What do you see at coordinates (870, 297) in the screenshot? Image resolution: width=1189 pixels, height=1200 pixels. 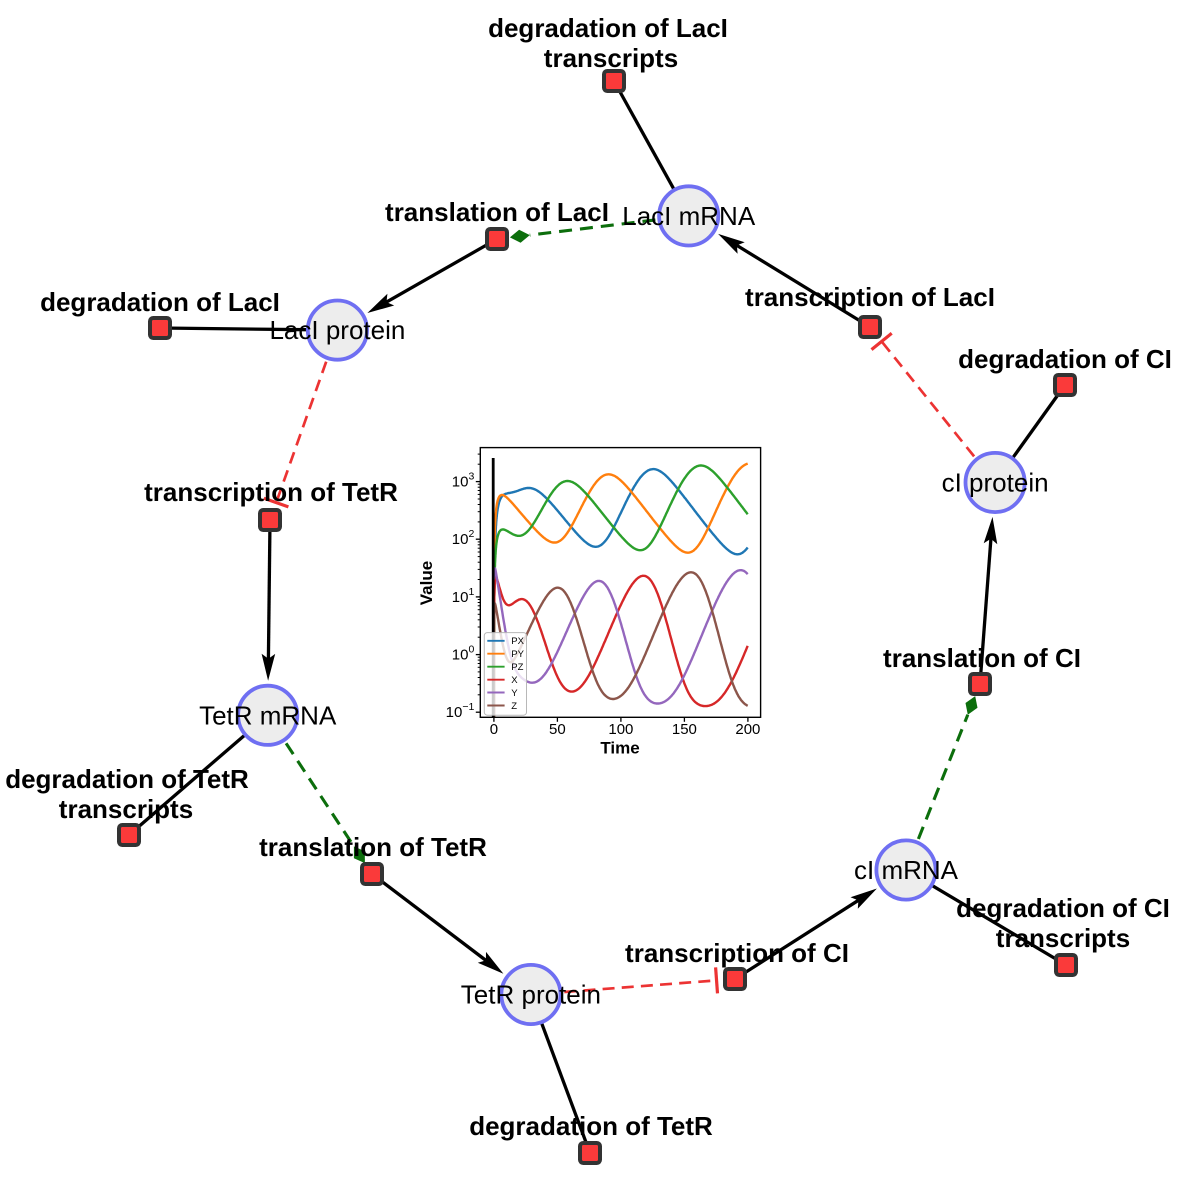 I see `svg-text: transcription of LacI` at bounding box center [870, 297].